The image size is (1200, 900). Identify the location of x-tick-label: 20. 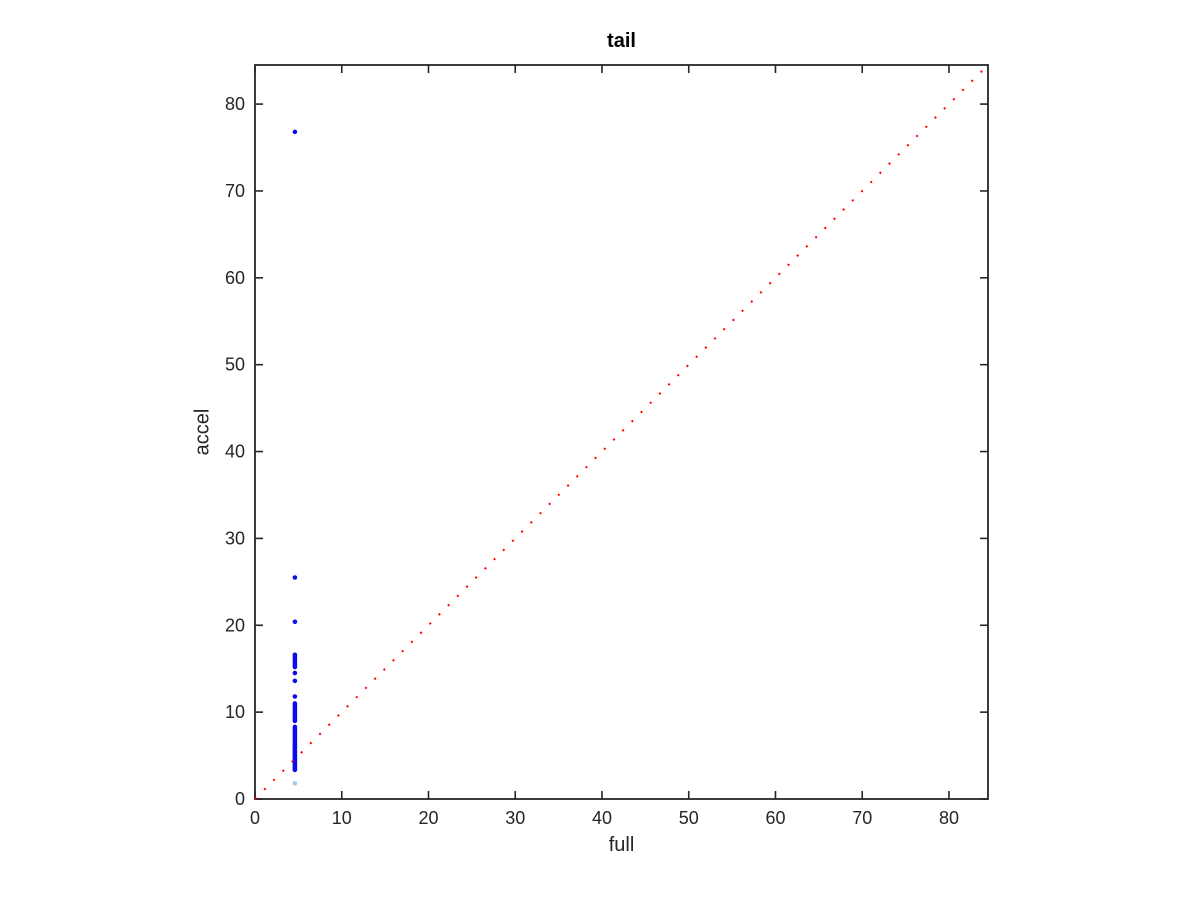
(428, 818).